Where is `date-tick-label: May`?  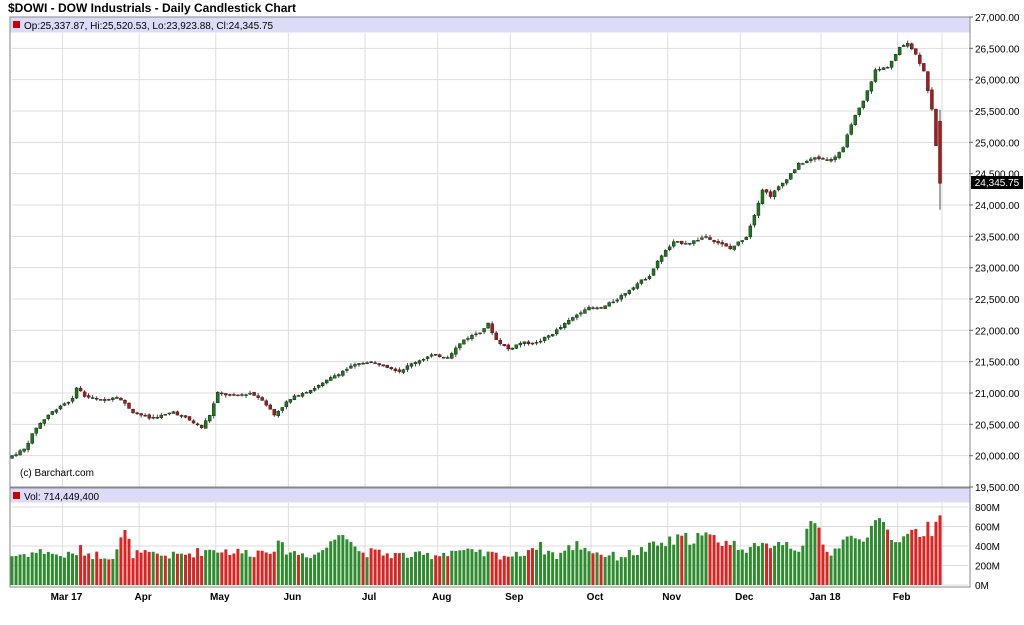 date-tick-label: May is located at coordinates (220, 597).